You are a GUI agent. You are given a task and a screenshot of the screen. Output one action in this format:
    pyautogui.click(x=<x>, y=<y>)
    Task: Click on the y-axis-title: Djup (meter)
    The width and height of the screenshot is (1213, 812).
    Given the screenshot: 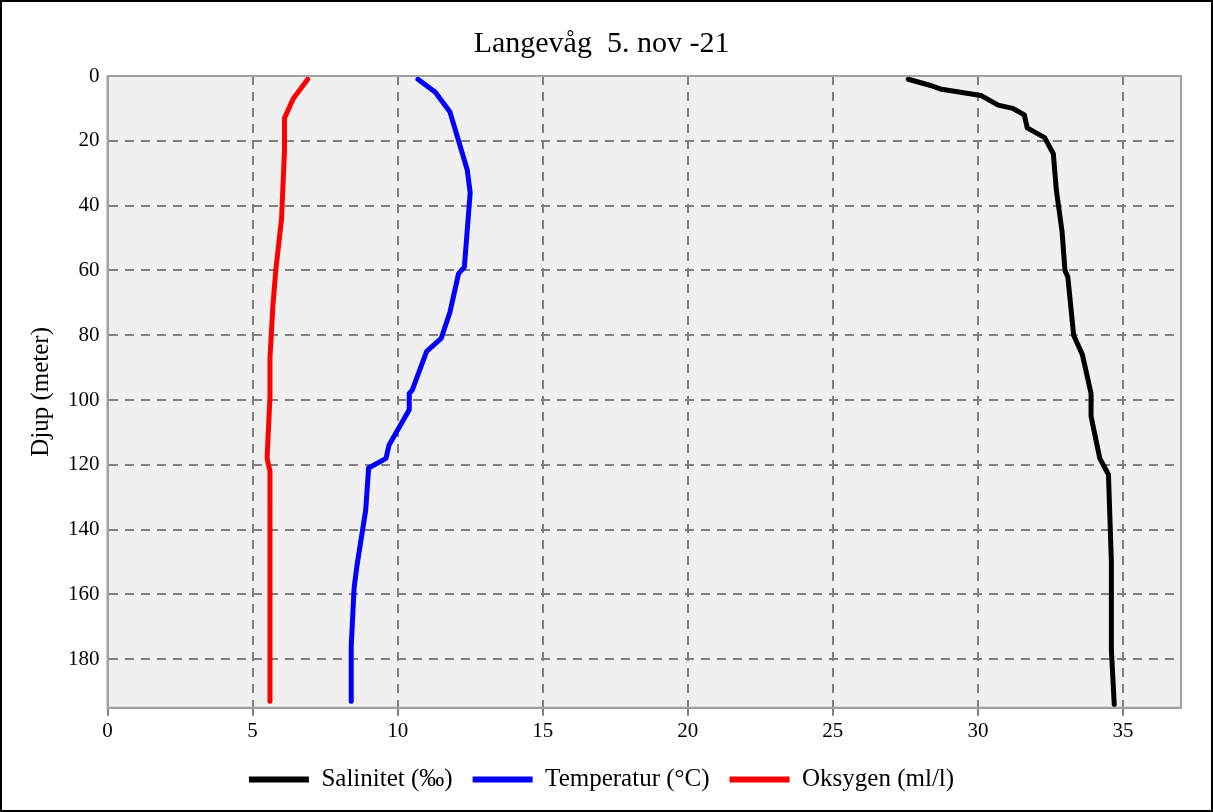 What is the action you would take?
    pyautogui.click(x=39, y=391)
    